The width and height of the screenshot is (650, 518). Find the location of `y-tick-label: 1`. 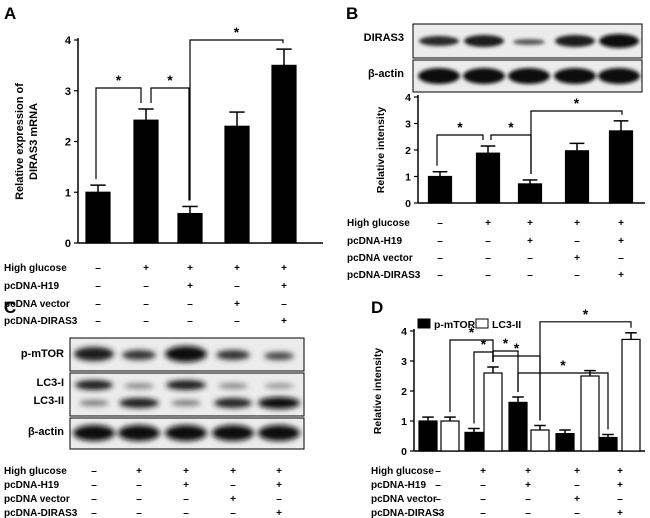

y-tick-label: 1 is located at coordinates (408, 178).